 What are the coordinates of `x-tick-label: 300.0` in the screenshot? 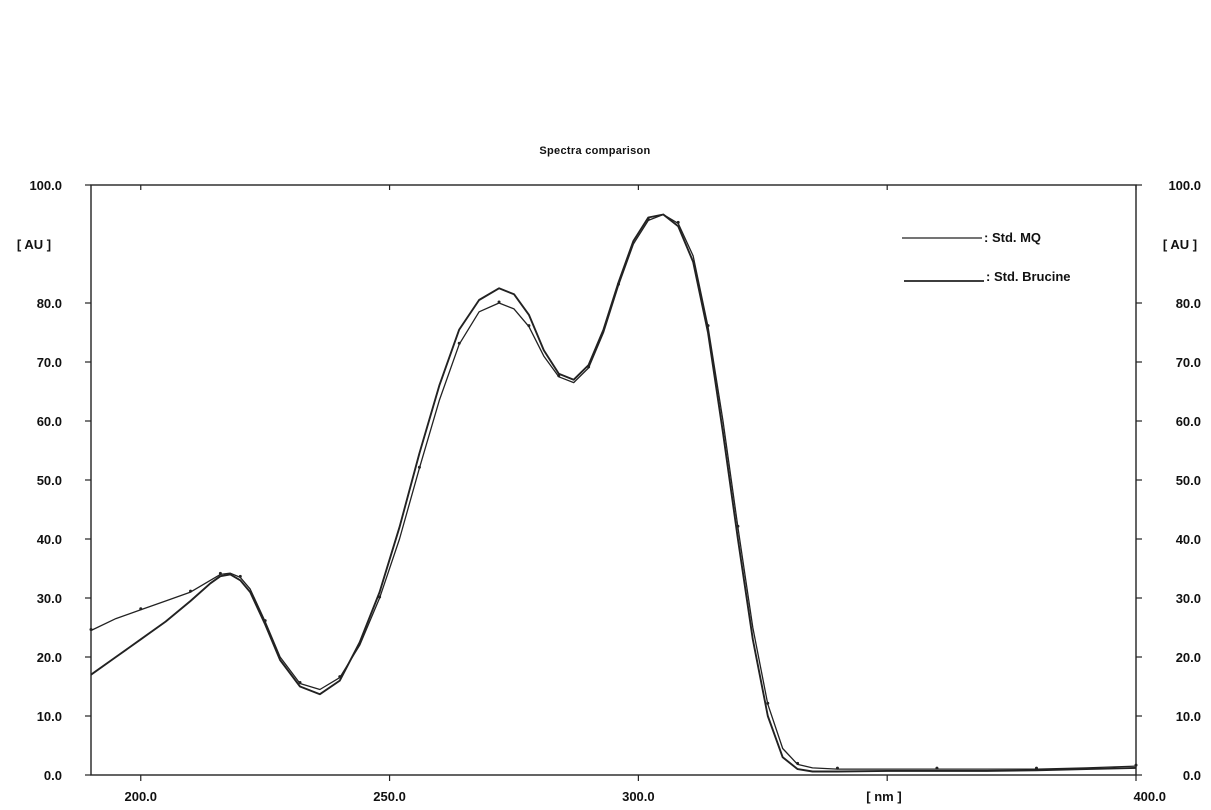 It's located at (638, 796).